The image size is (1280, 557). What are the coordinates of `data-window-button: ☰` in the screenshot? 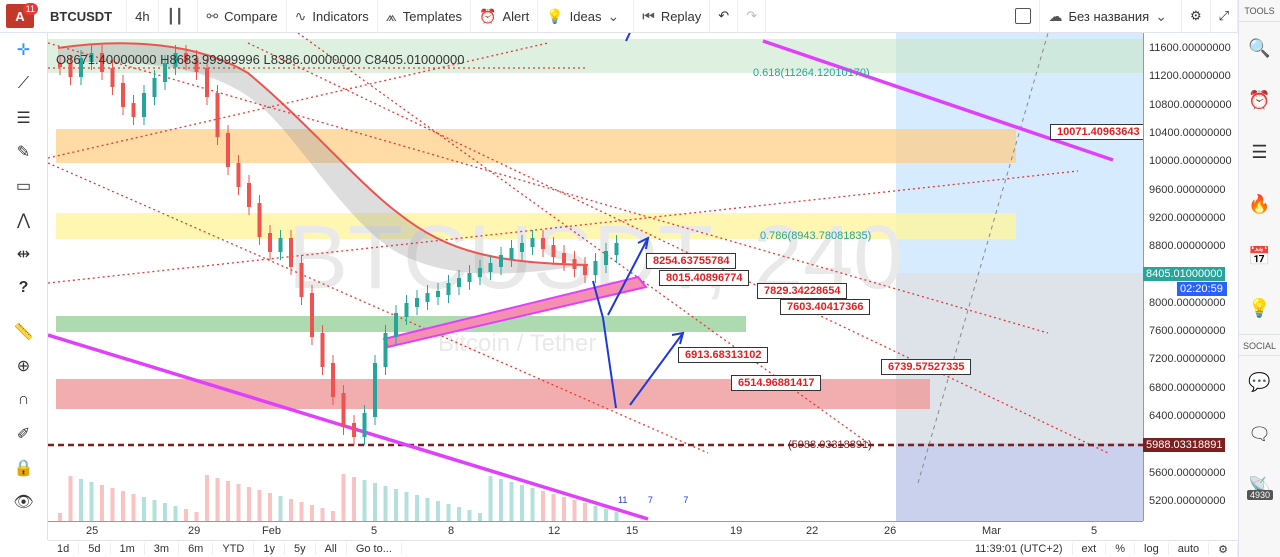 It's located at (1259, 152).